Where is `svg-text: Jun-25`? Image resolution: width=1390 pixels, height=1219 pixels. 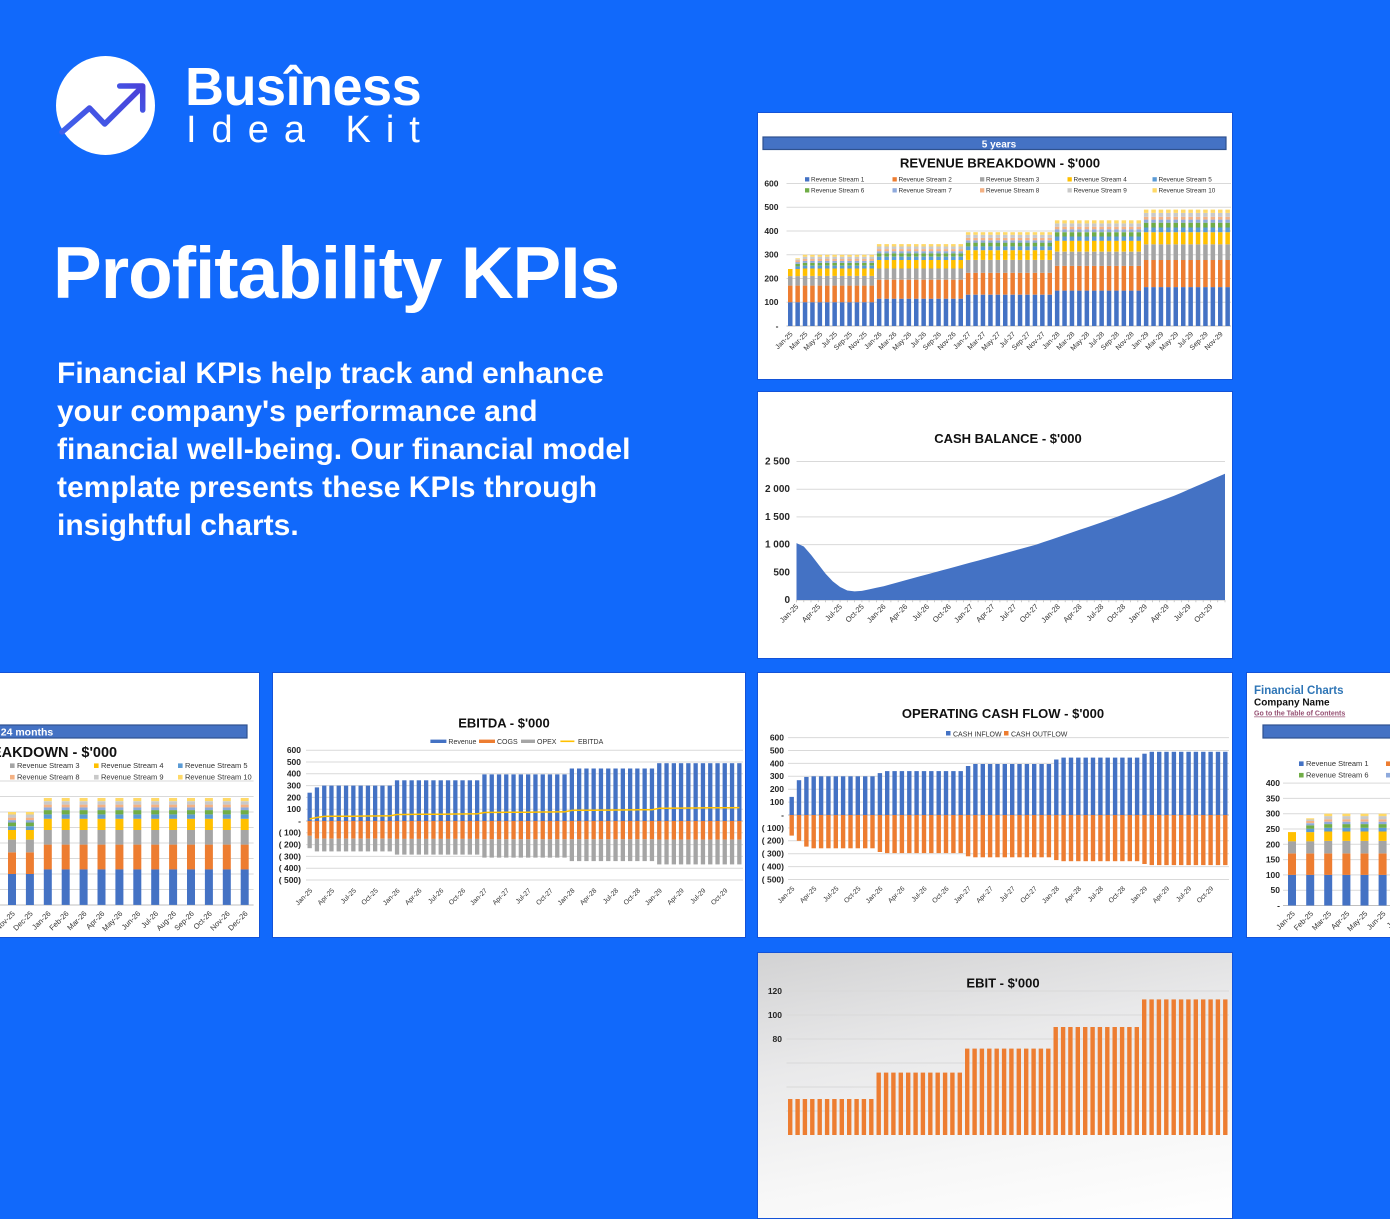
svg-text: Jun-25 is located at coordinates (1376, 920).